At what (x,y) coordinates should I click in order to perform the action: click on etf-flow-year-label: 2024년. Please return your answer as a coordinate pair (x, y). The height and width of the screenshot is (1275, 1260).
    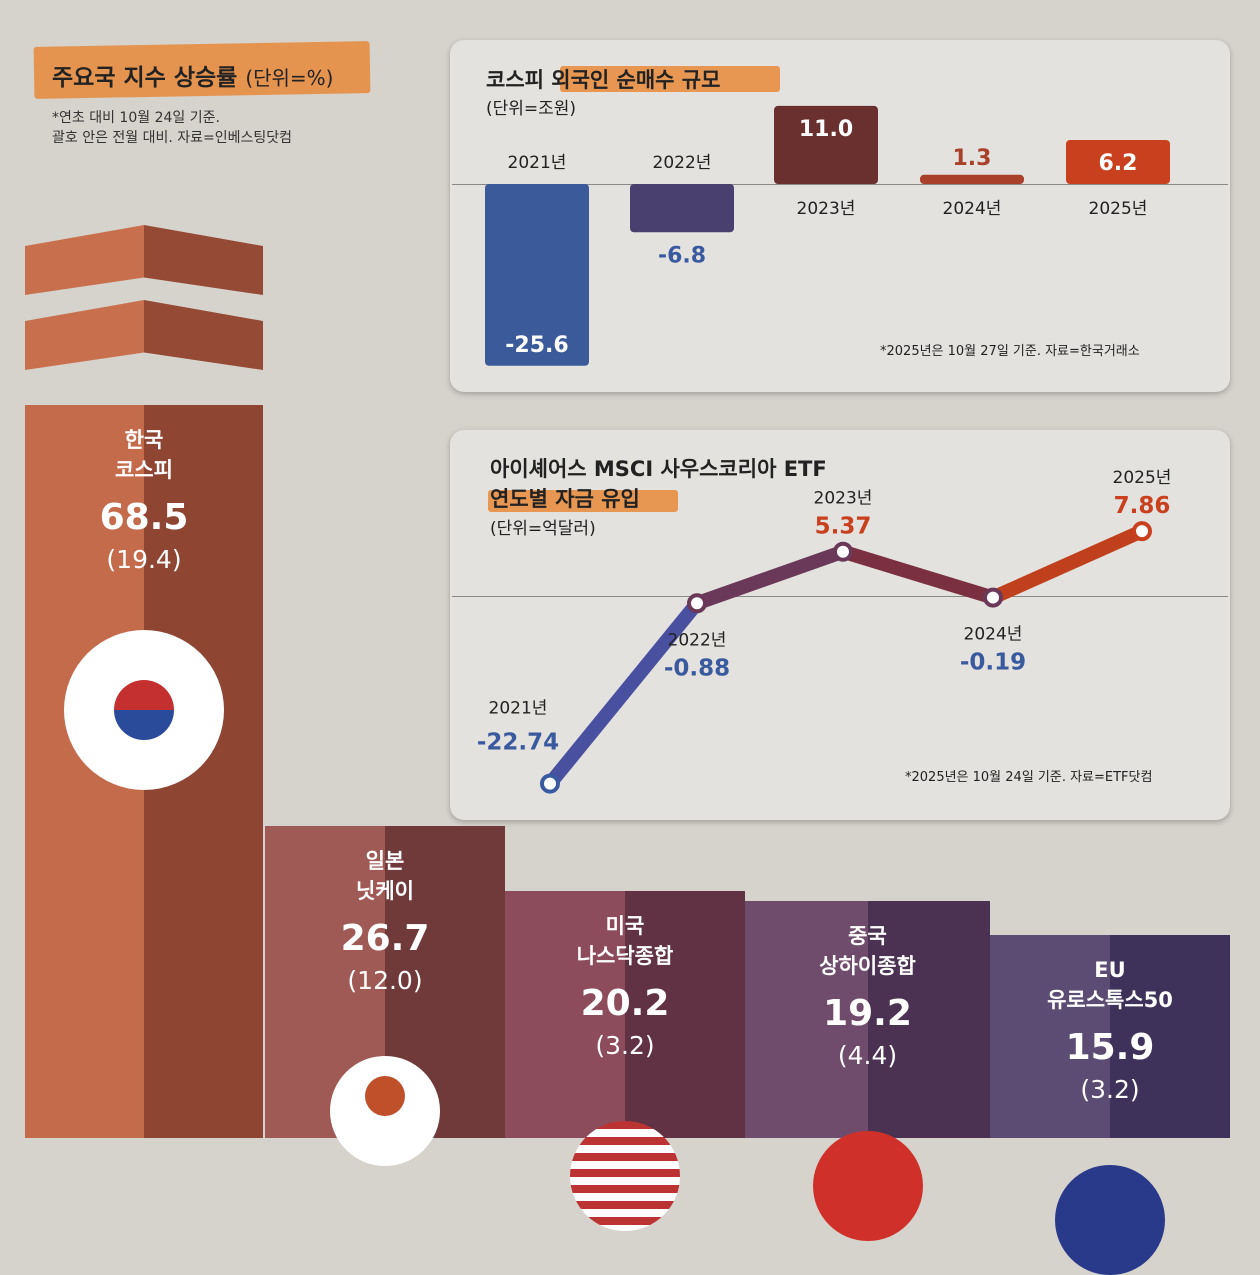
    Looking at the image, I should click on (993, 635).